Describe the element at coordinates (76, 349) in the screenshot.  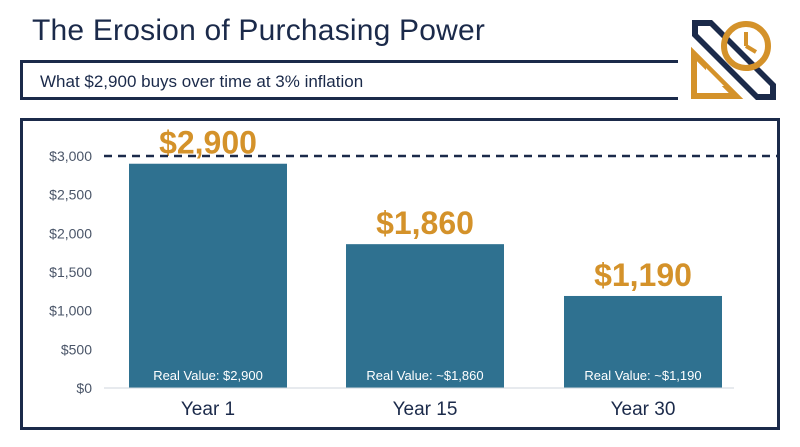
I see `y-tick-label: $500` at that location.